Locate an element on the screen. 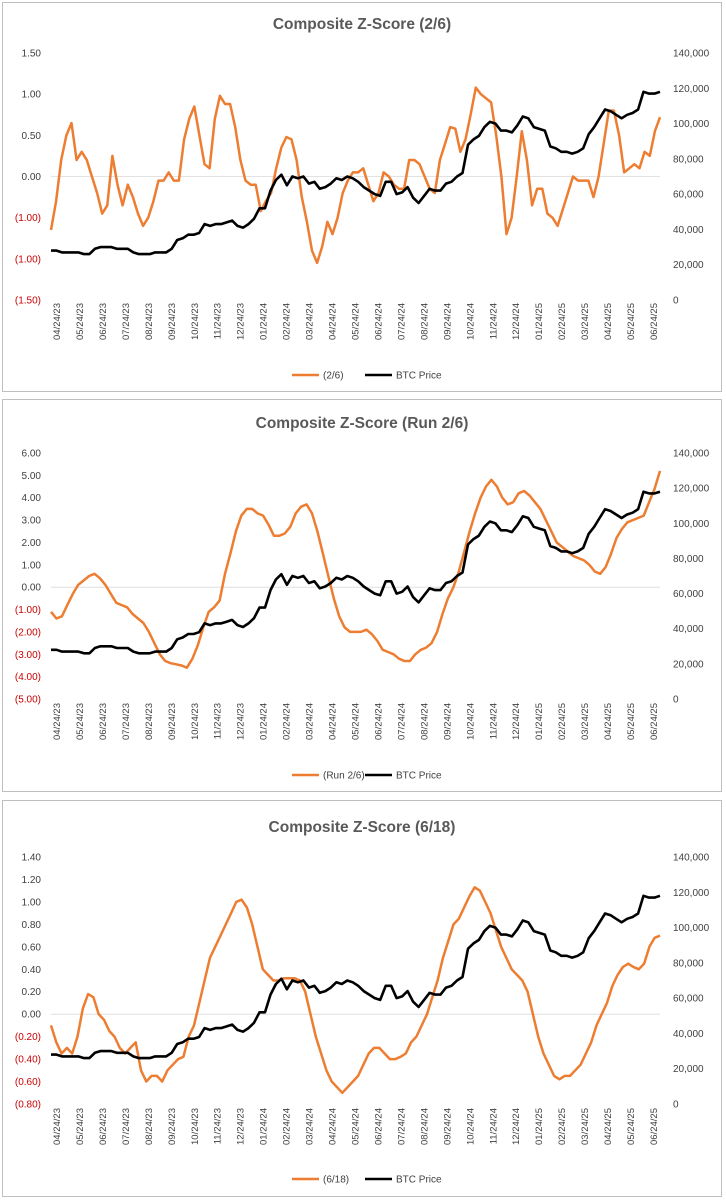 The height and width of the screenshot is (1200, 726). x-tick-label: 10/24/23 is located at coordinates (195, 721).